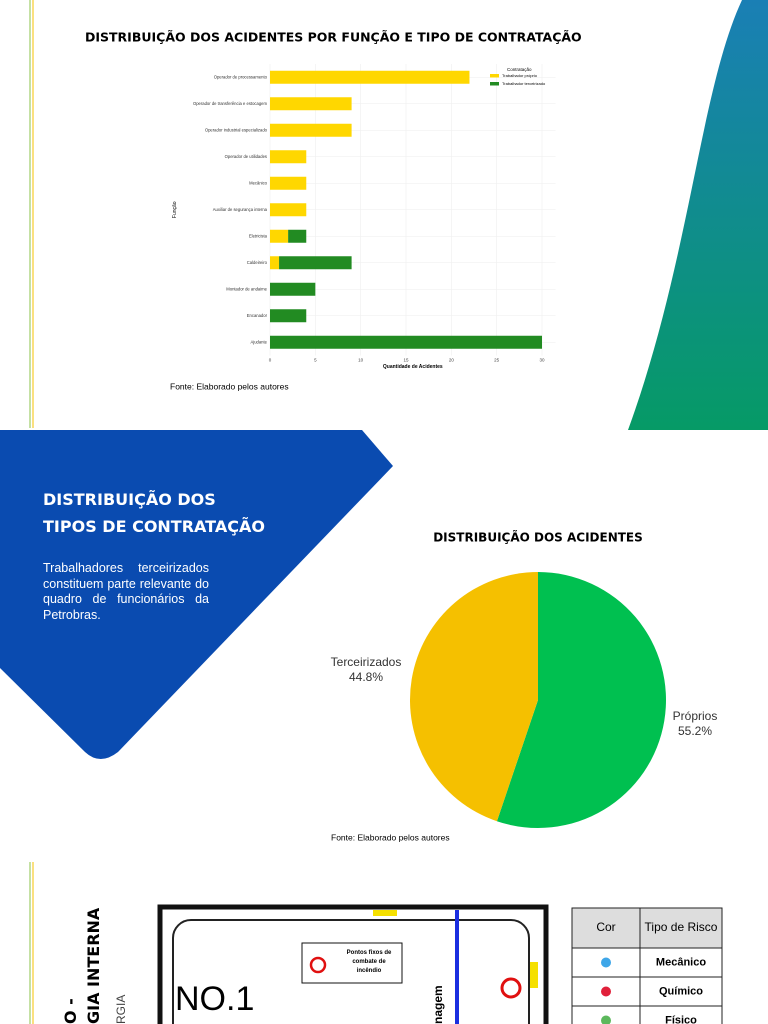 The width and height of the screenshot is (768, 1024). I want to click on legend-title: Contratação, so click(519, 69).